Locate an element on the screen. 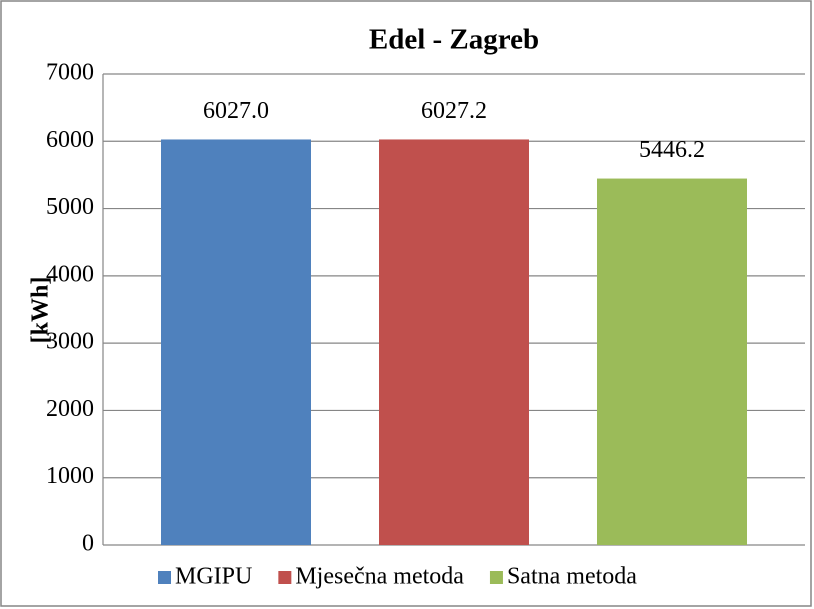 The image size is (814, 609). y-tick-label: 7000 is located at coordinates (70, 73).